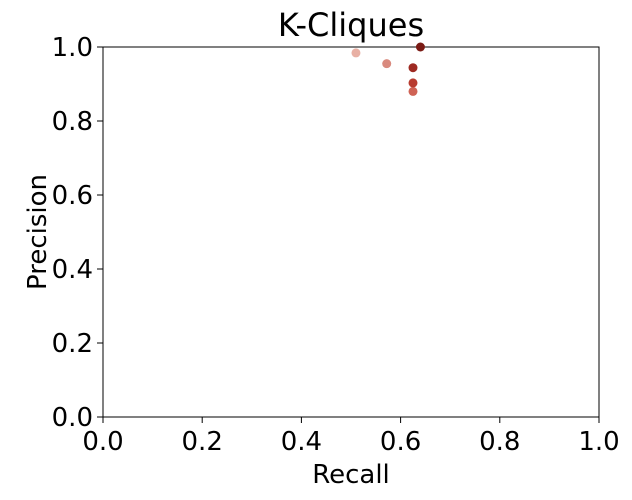 This screenshot has height=500, width=632. Describe the element at coordinates (72, 122) in the screenshot. I see `y-tick-label: 0.8` at that location.